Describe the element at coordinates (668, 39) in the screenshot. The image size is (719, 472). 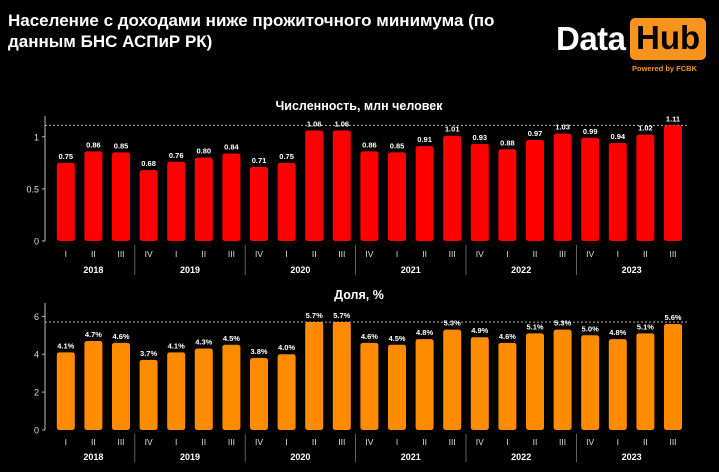
I see `logo-word-hub: Hub` at that location.